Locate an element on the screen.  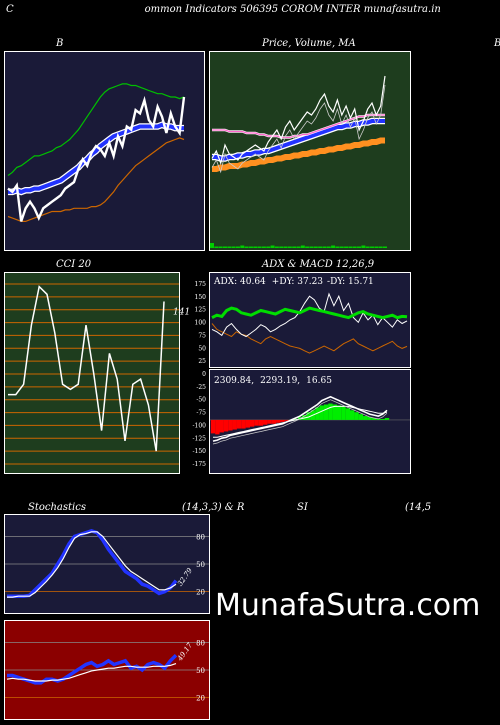
stoch-tick-label: 20 is located at coordinates (200, 593).